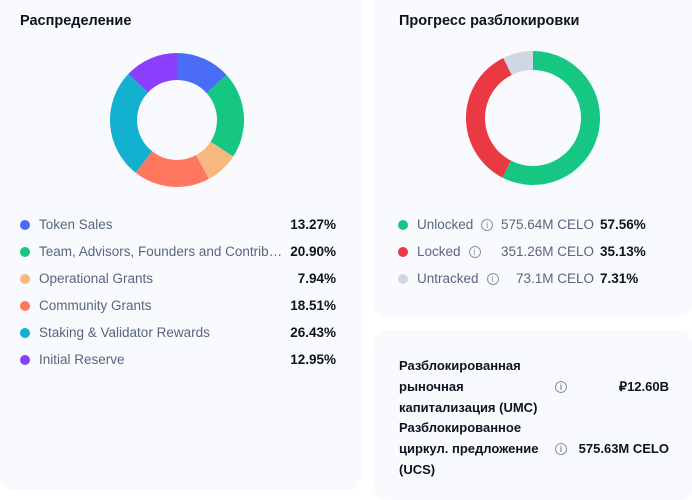 The image size is (692, 500). What do you see at coordinates (489, 21) in the screenshot?
I see `unlock-progress-title: Прогресс разблокировки` at bounding box center [489, 21].